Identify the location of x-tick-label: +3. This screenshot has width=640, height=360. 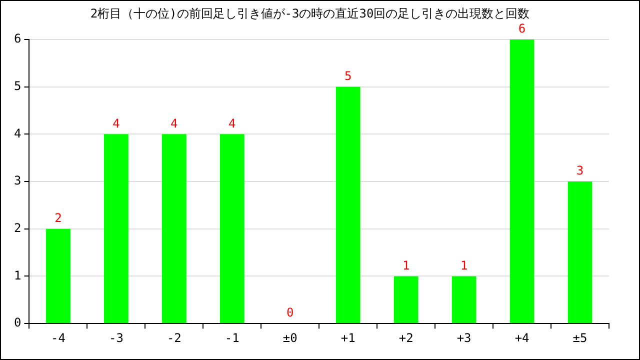
(464, 337).